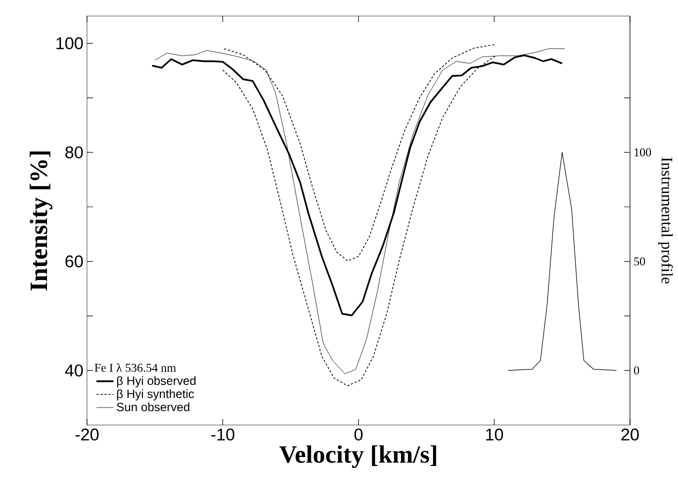  I want to click on legend-title: Fe I λ 536.54 nm, so click(135, 367).